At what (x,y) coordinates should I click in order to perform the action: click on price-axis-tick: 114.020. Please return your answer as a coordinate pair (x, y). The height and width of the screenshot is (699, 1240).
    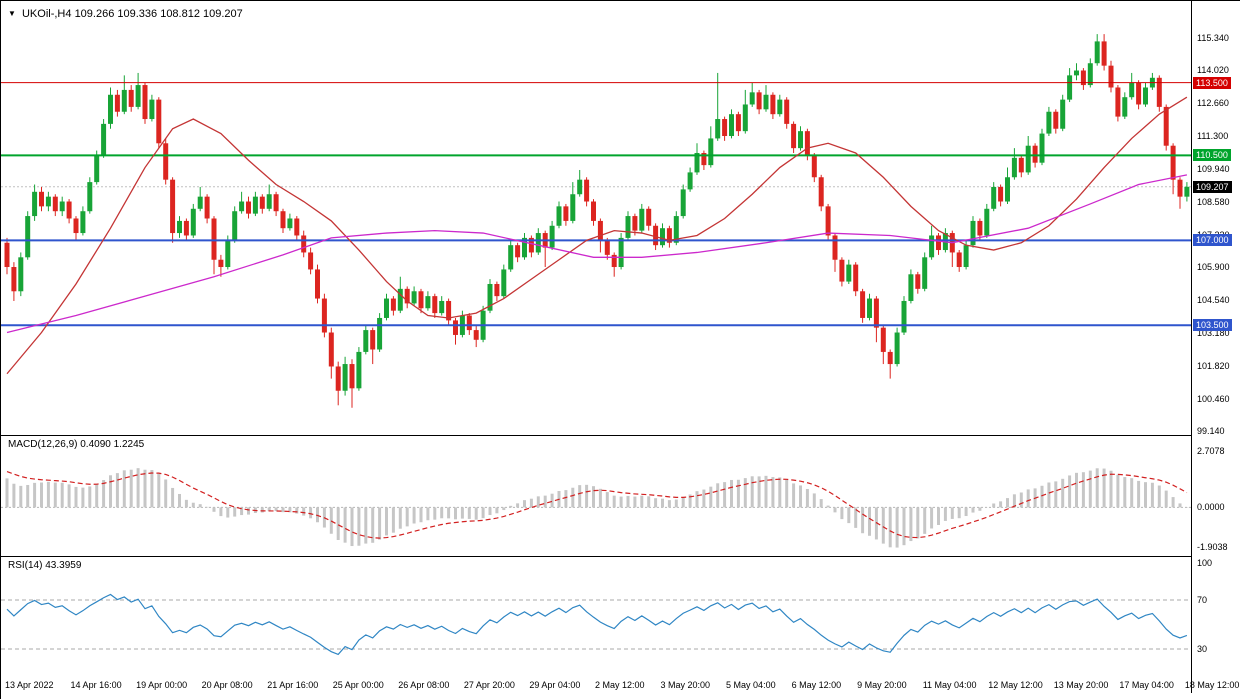
    Looking at the image, I should click on (1213, 70).